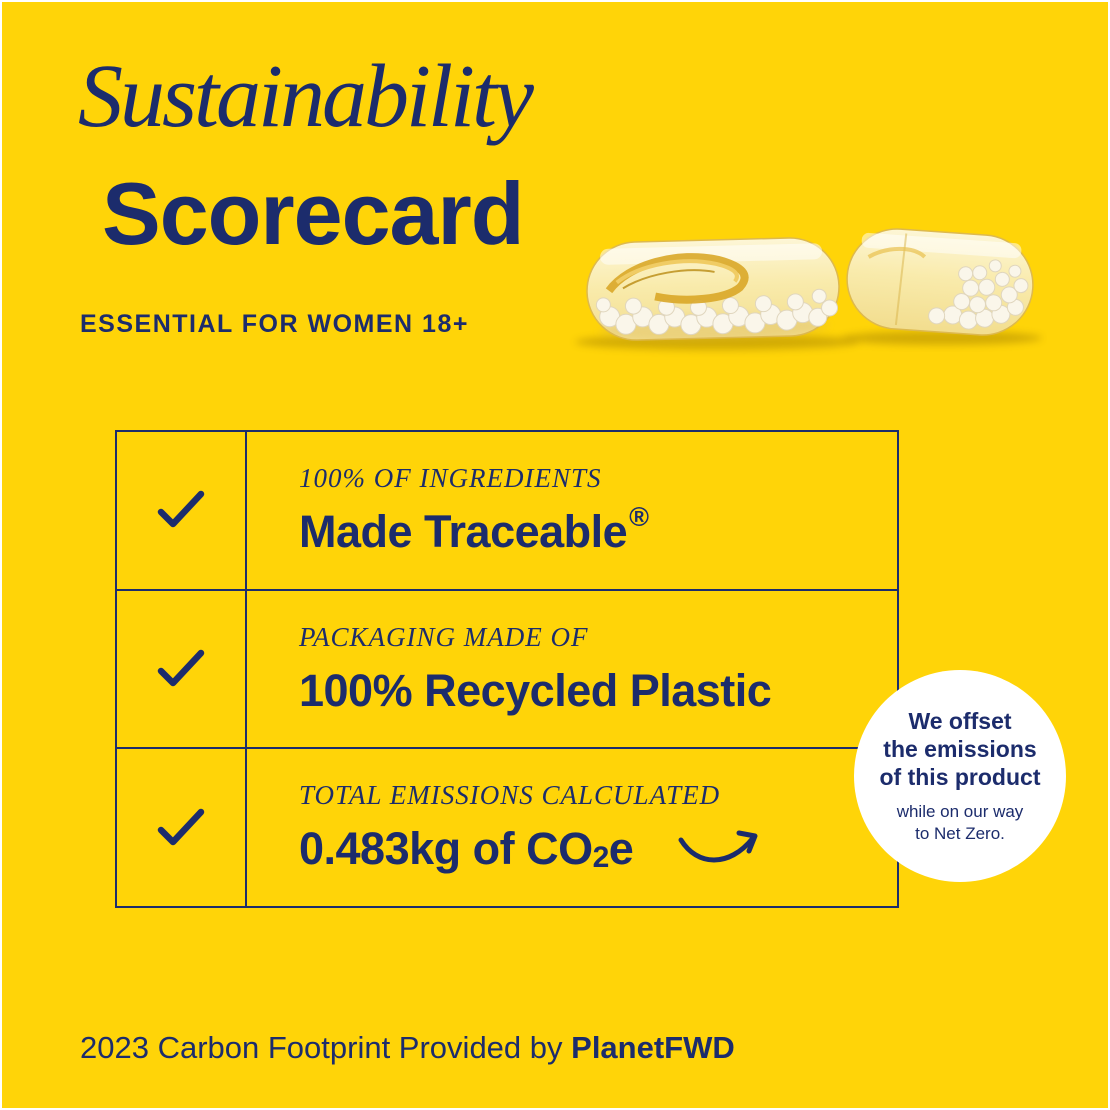  I want to click on footer-brand: PlanetFWD, so click(653, 1047).